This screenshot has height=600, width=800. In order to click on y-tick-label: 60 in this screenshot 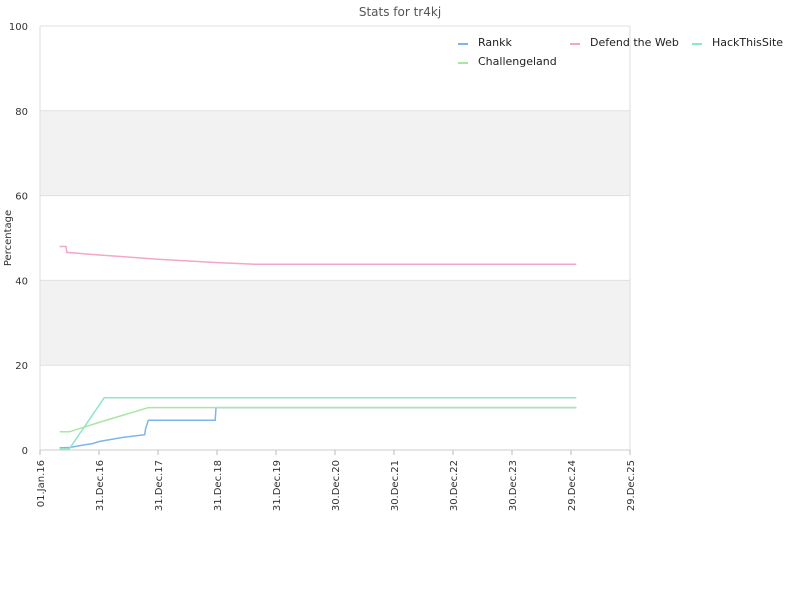, I will do `click(21, 197)`.